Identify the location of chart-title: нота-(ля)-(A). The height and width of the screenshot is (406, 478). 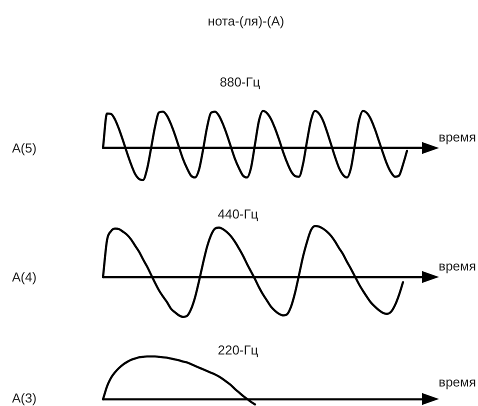
(246, 21).